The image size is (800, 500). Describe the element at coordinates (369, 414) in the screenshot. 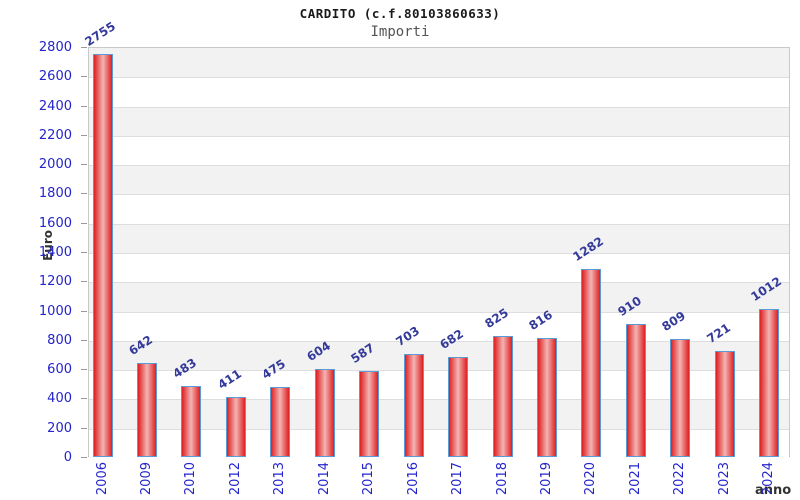

I see `bar-2015` at that location.